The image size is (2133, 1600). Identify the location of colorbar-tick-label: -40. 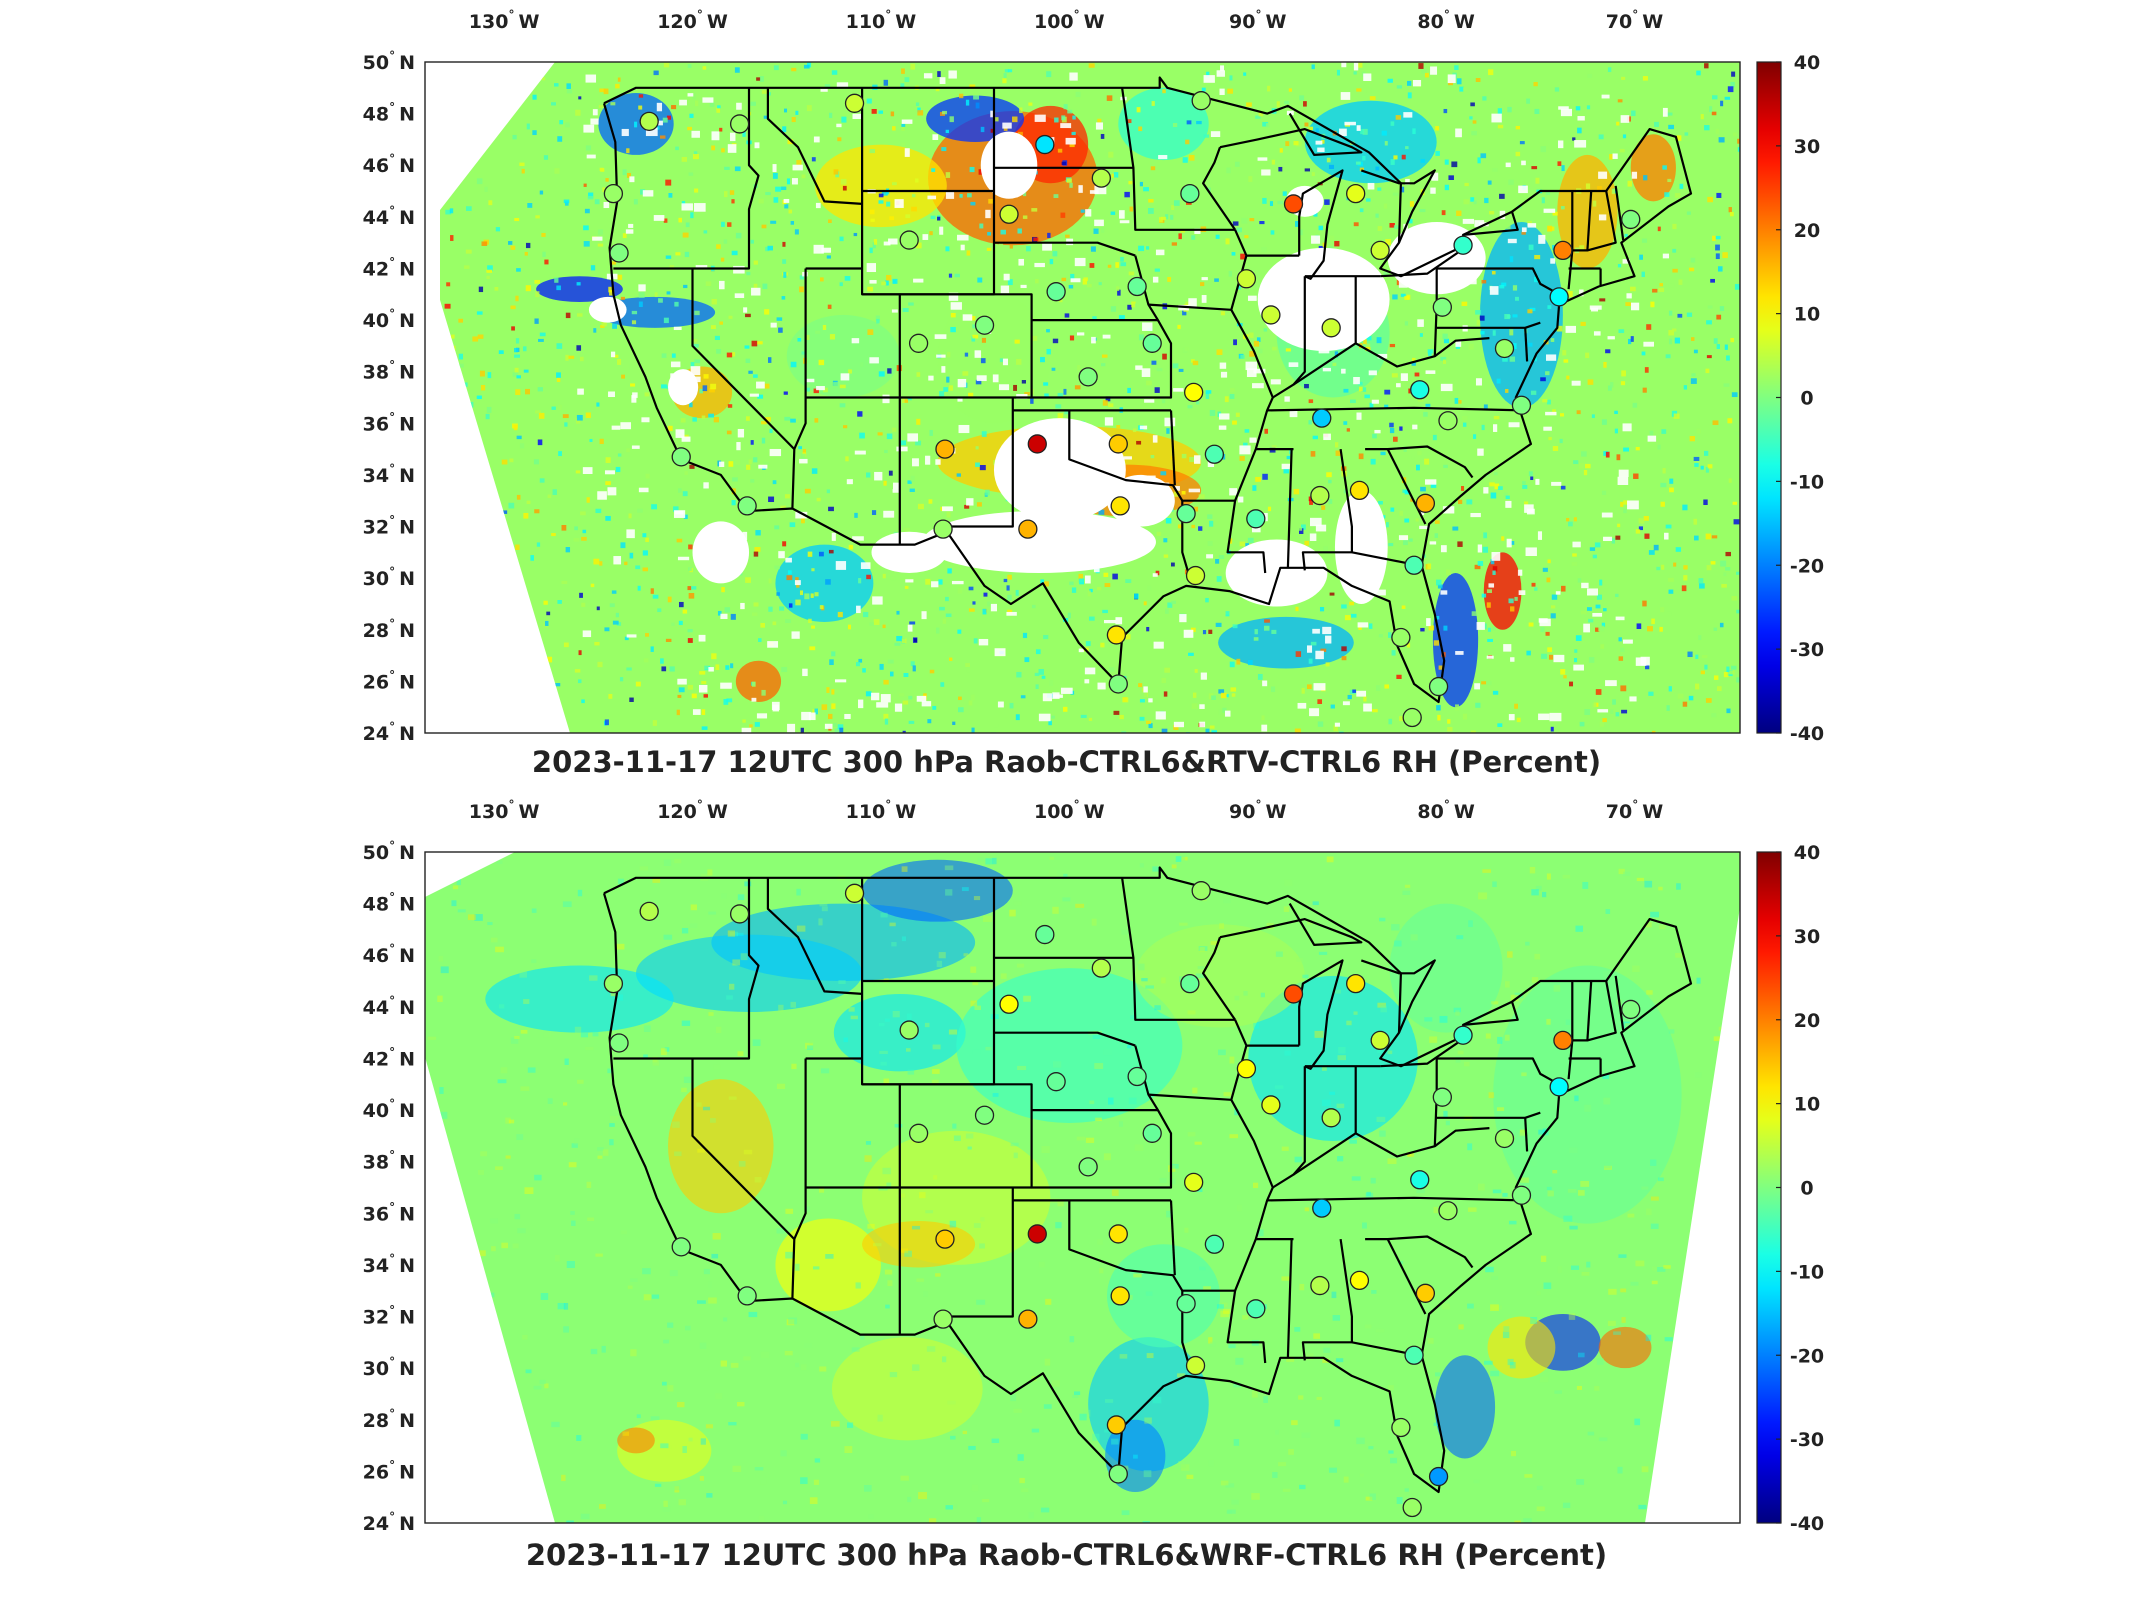
(1807, 1524).